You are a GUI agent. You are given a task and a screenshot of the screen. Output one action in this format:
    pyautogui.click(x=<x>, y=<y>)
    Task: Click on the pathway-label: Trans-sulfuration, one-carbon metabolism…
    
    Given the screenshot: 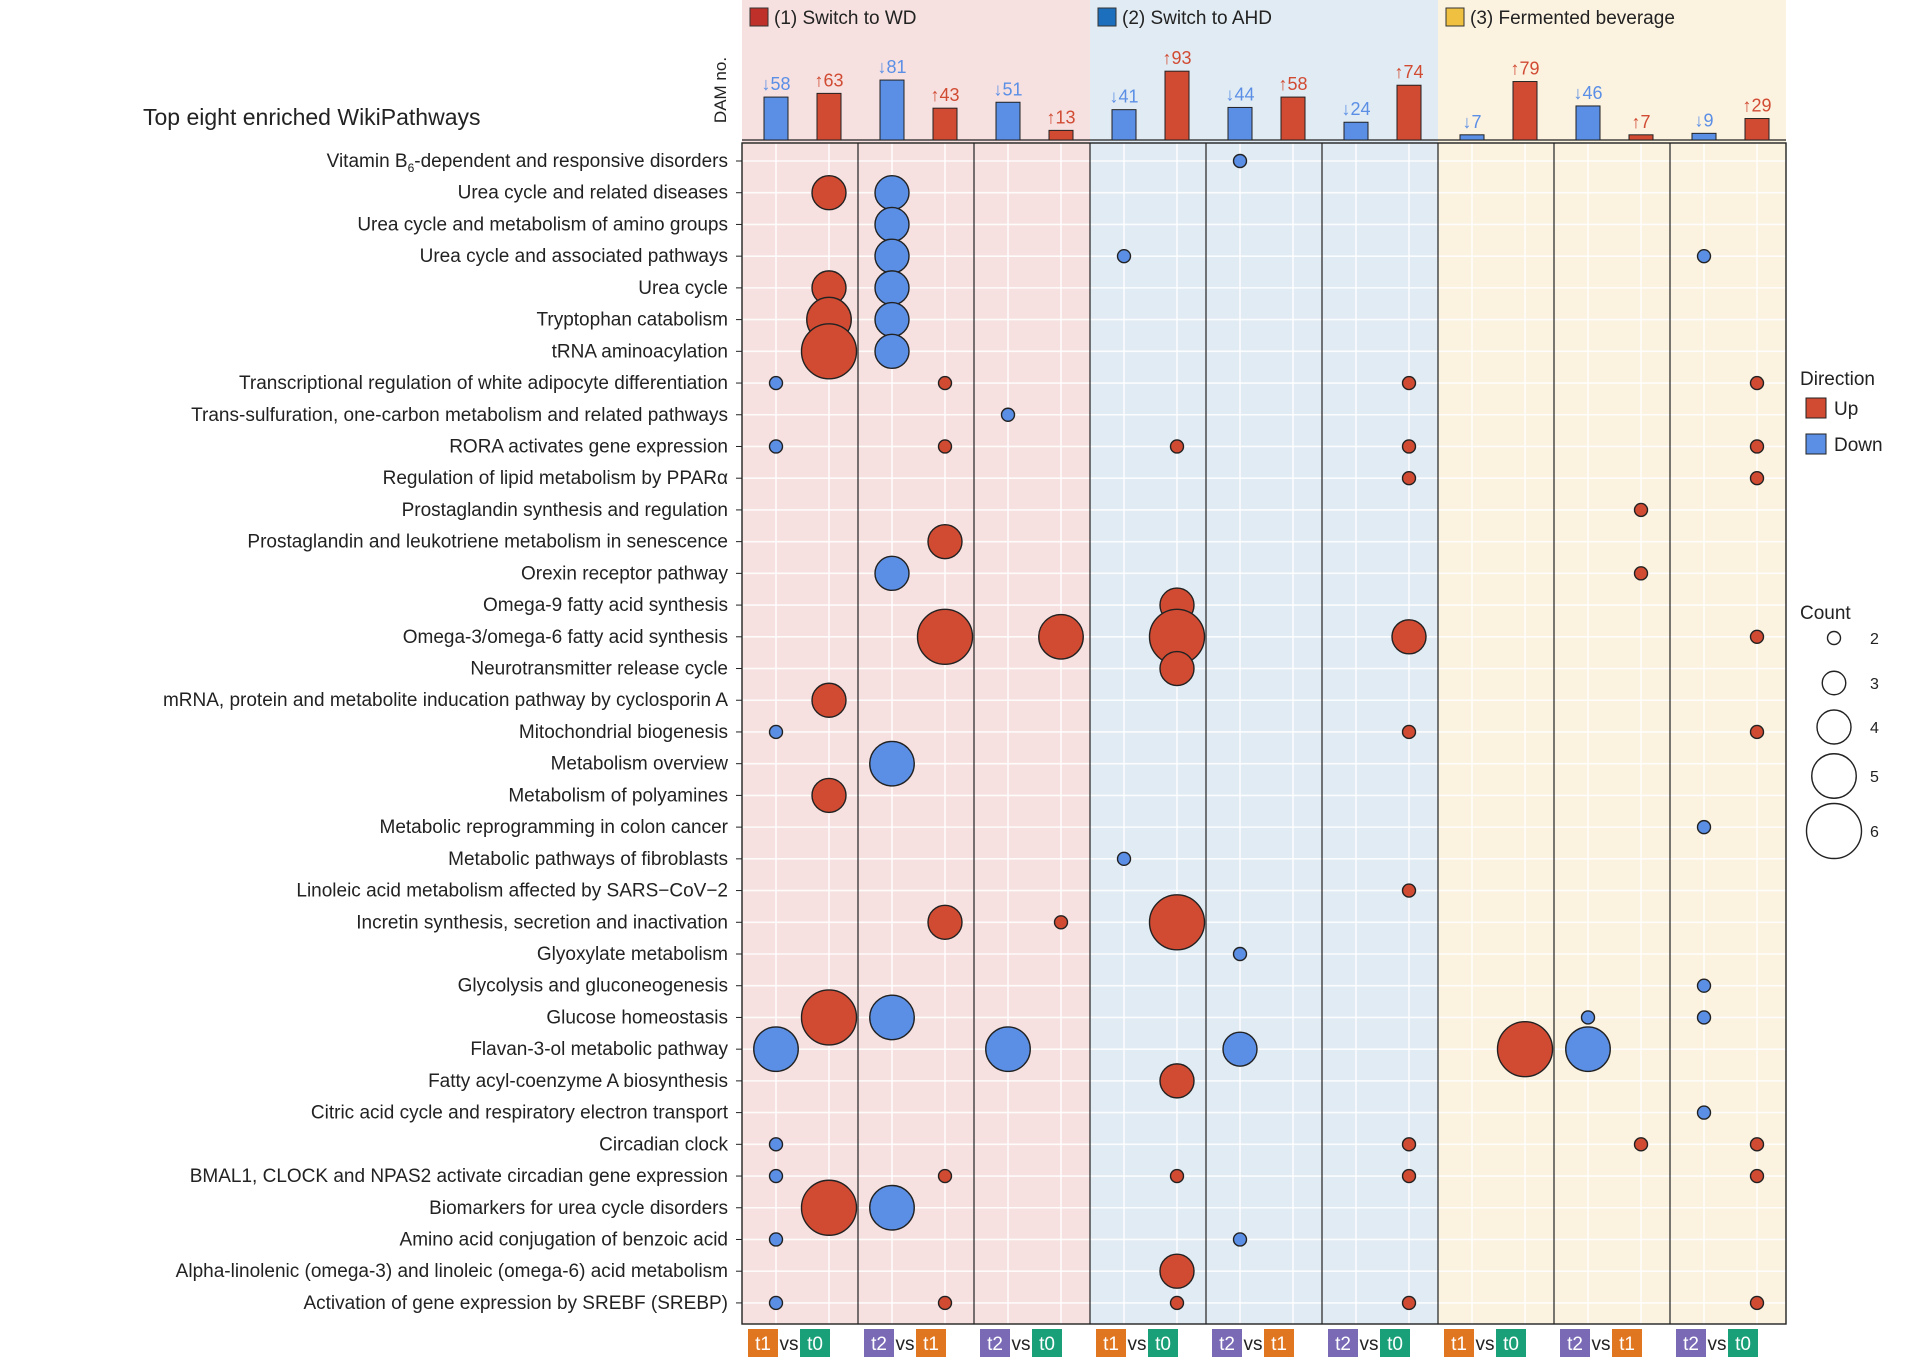 What is the action you would take?
    pyautogui.click(x=459, y=415)
    